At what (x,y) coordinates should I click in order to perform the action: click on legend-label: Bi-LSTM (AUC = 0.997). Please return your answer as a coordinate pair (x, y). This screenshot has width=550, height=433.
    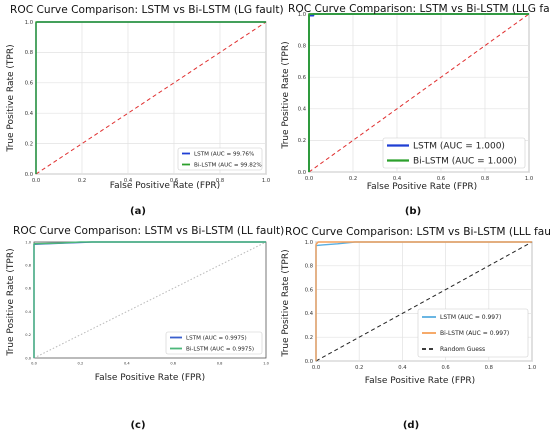
    Looking at the image, I should click on (474, 333).